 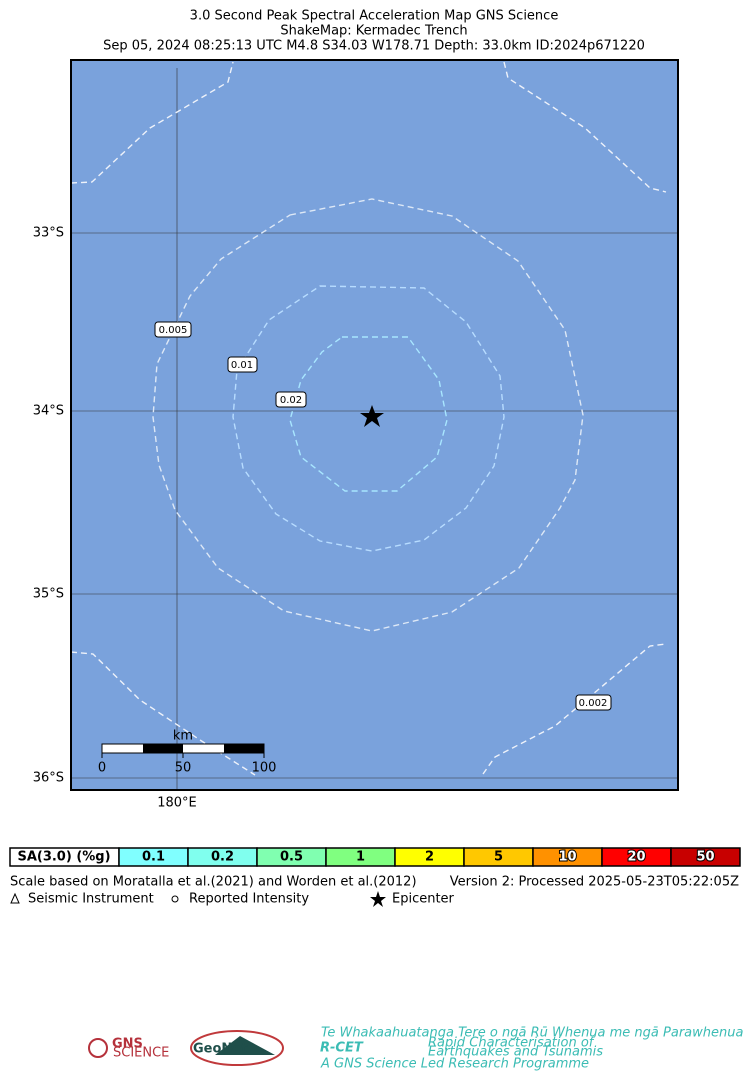 I want to click on legend-label: 1, so click(x=360, y=857).